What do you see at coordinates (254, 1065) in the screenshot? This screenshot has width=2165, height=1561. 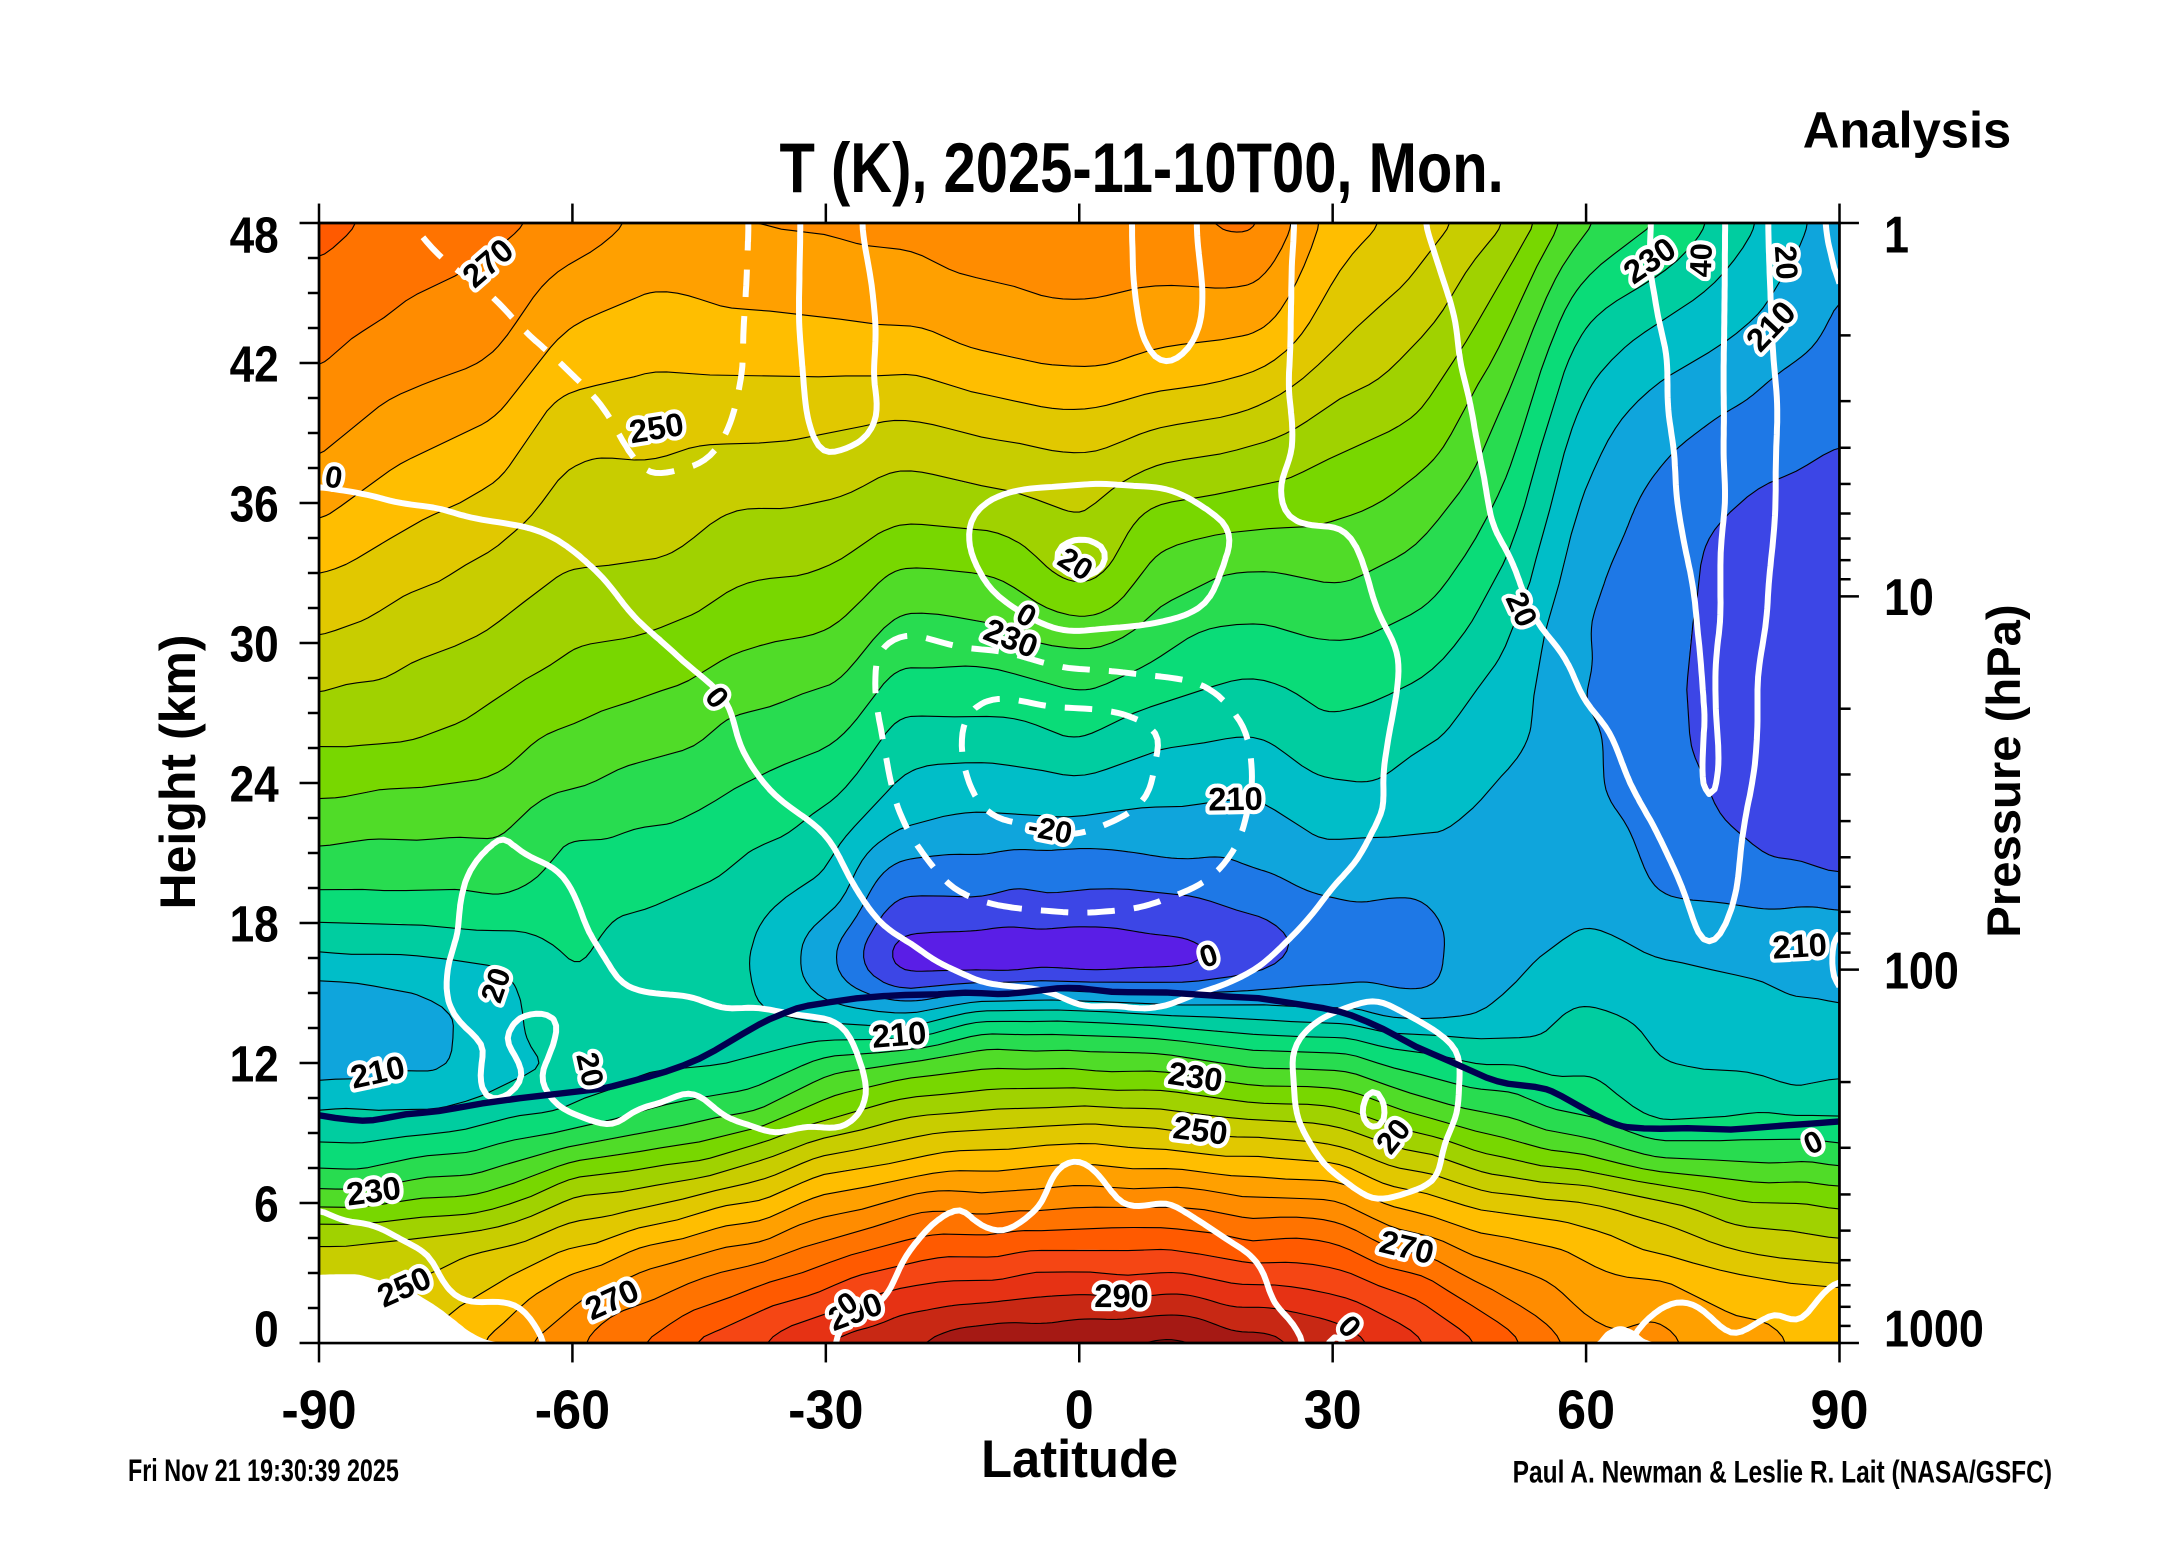 I see `svg-text: 12` at bounding box center [254, 1065].